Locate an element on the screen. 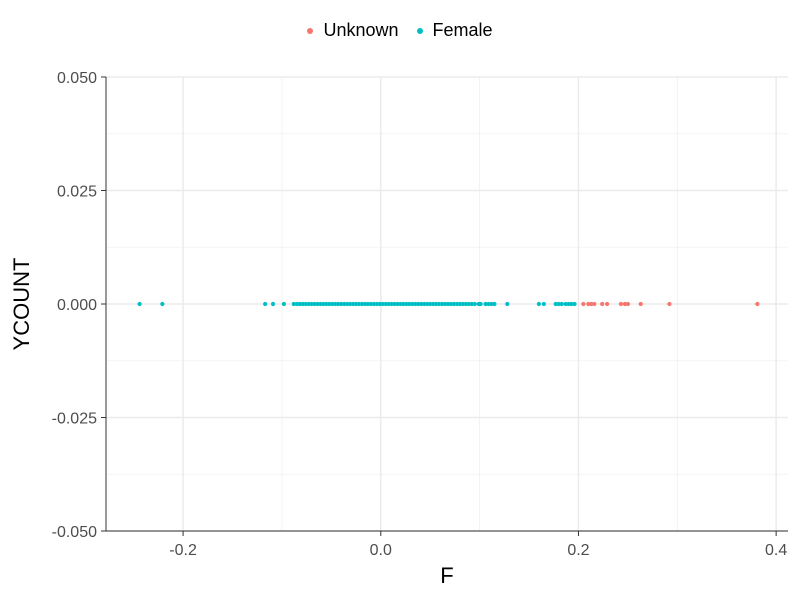 The height and width of the screenshot is (600, 800). x-tick-label: 0.0 is located at coordinates (381, 550).